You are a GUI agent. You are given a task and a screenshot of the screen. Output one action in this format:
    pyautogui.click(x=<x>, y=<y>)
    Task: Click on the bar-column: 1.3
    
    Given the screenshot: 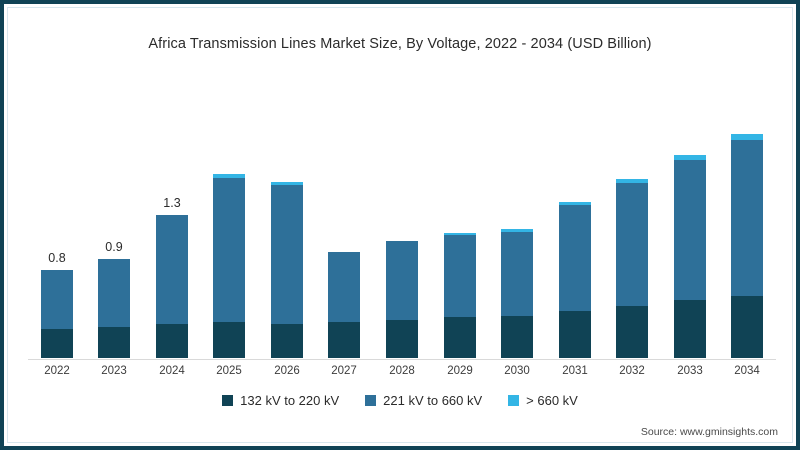 What is the action you would take?
    pyautogui.click(x=172, y=277)
    